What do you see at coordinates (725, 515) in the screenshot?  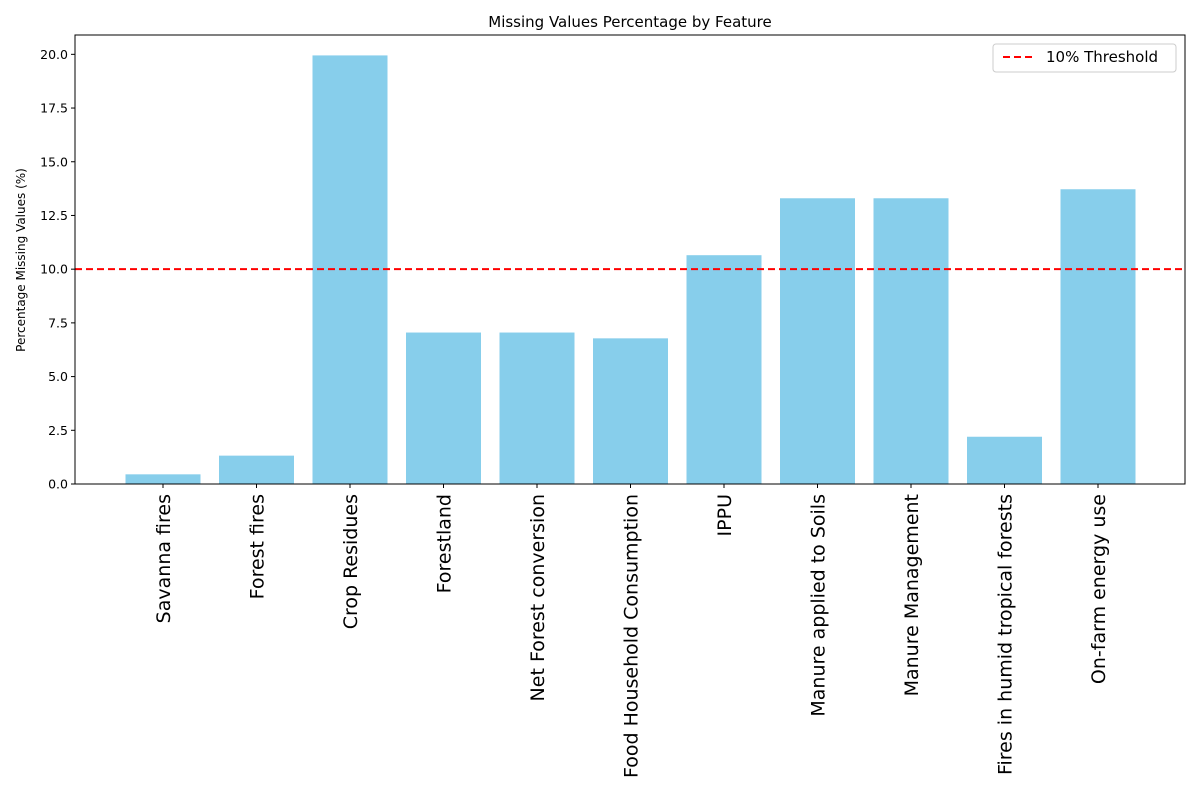 I see `x-tick-label: IPPU` at bounding box center [725, 515].